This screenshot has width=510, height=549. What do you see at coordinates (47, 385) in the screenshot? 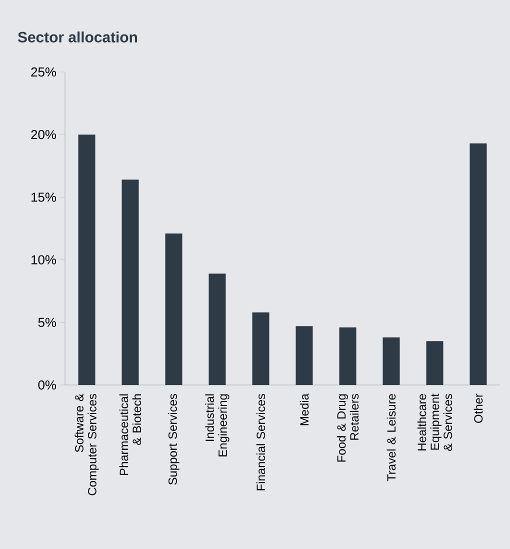
I see `y-tick-label: 0%` at bounding box center [47, 385].